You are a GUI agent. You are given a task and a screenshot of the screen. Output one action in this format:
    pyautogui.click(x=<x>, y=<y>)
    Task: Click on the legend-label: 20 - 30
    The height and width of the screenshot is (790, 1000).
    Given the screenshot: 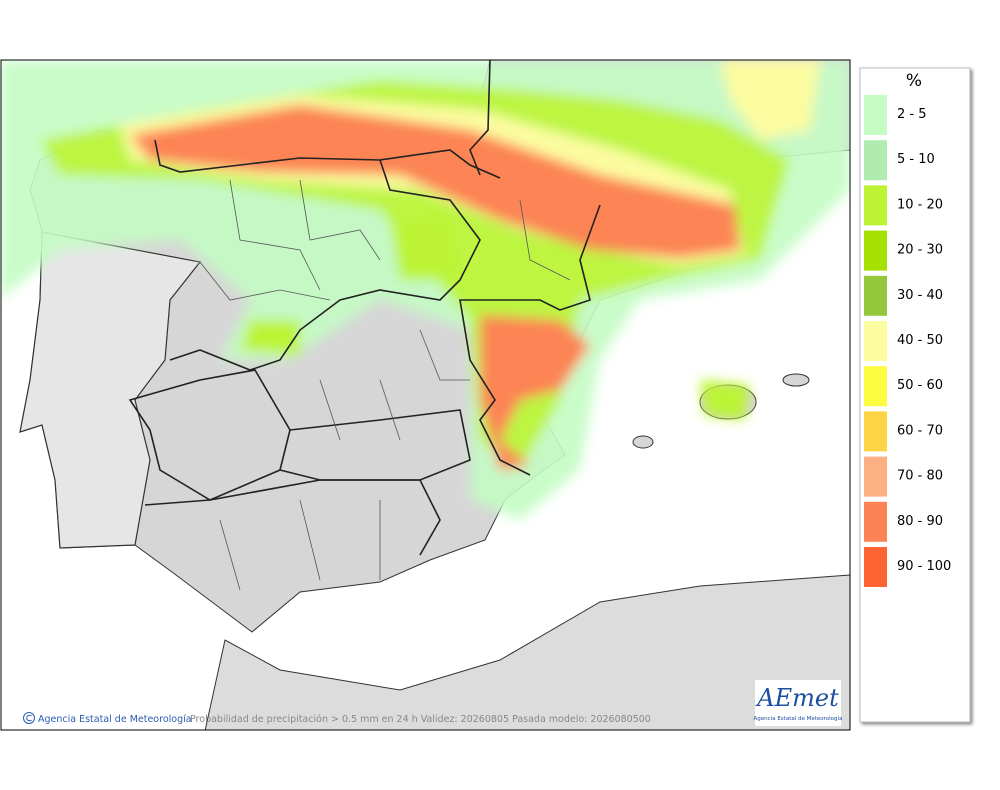 What is the action you would take?
    pyautogui.click(x=920, y=250)
    